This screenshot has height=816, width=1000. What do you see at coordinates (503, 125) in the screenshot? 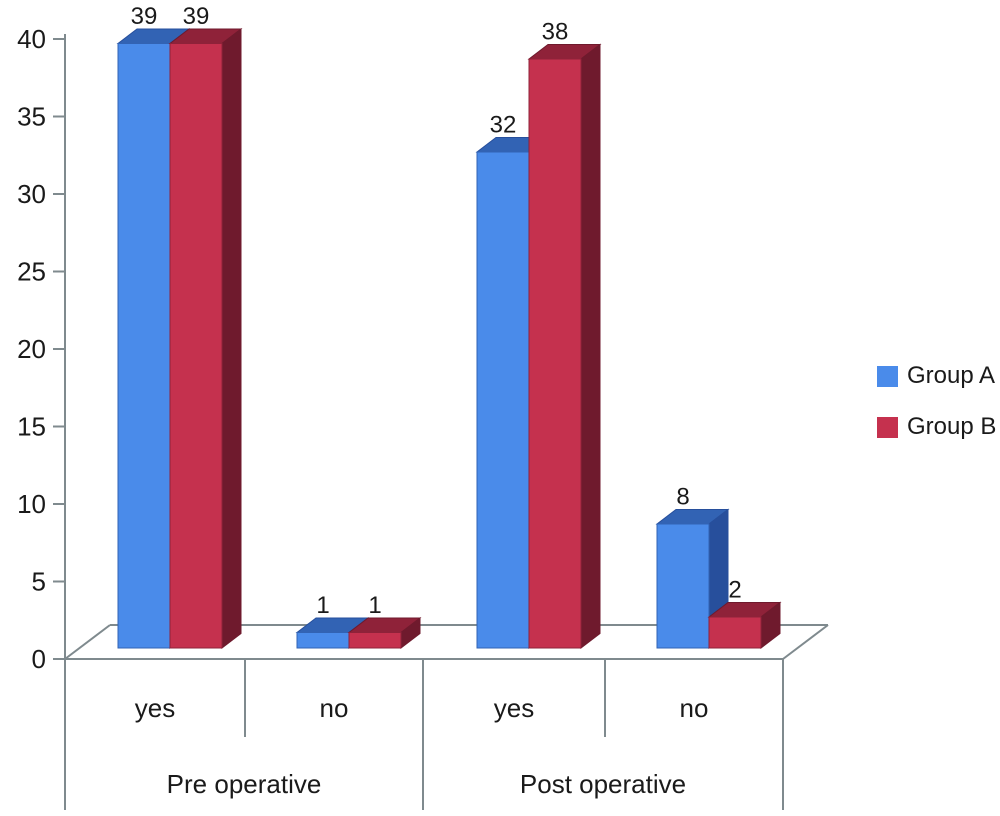
I see `data-label-group-a-post-operative-yes: 32` at bounding box center [503, 125].